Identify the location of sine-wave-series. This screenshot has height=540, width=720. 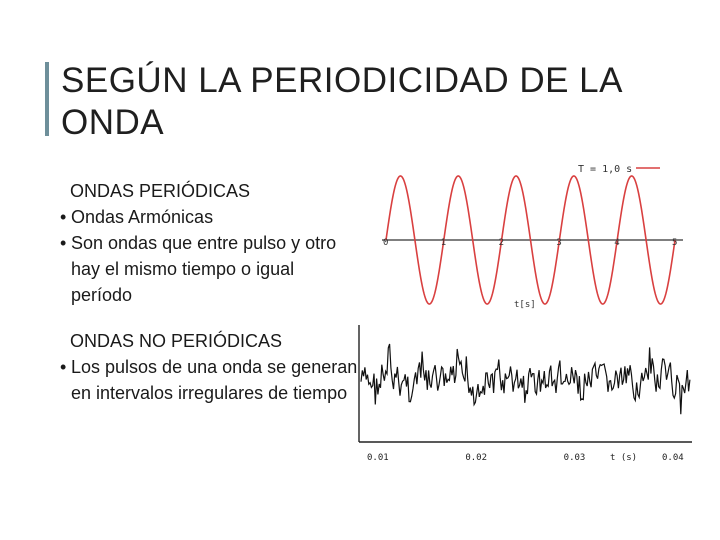
(530, 240).